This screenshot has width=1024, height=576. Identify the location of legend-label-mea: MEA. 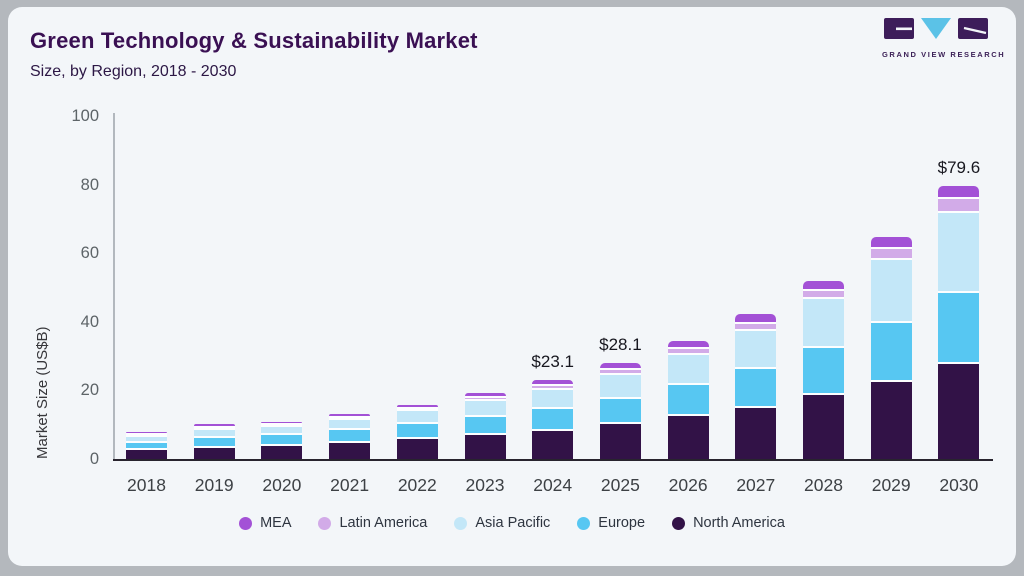
(276, 523).